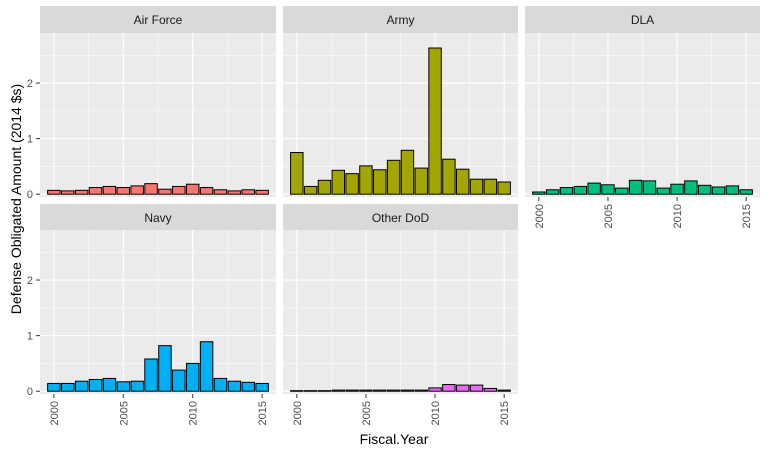 The image size is (768, 456). Describe the element at coordinates (16, 199) in the screenshot. I see `y-axis-title: Defense Obligated Amount (2014 $s)` at that location.